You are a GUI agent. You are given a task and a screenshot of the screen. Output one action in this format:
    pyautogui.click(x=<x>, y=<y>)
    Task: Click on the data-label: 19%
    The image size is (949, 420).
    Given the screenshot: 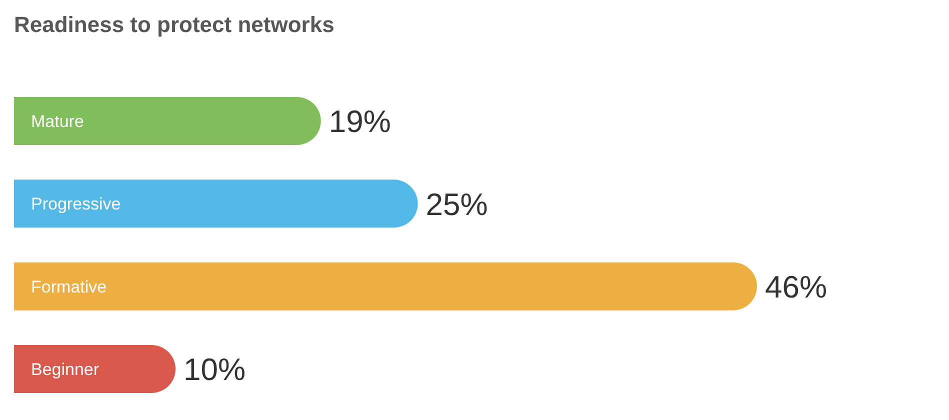 What is the action you would take?
    pyautogui.click(x=359, y=122)
    